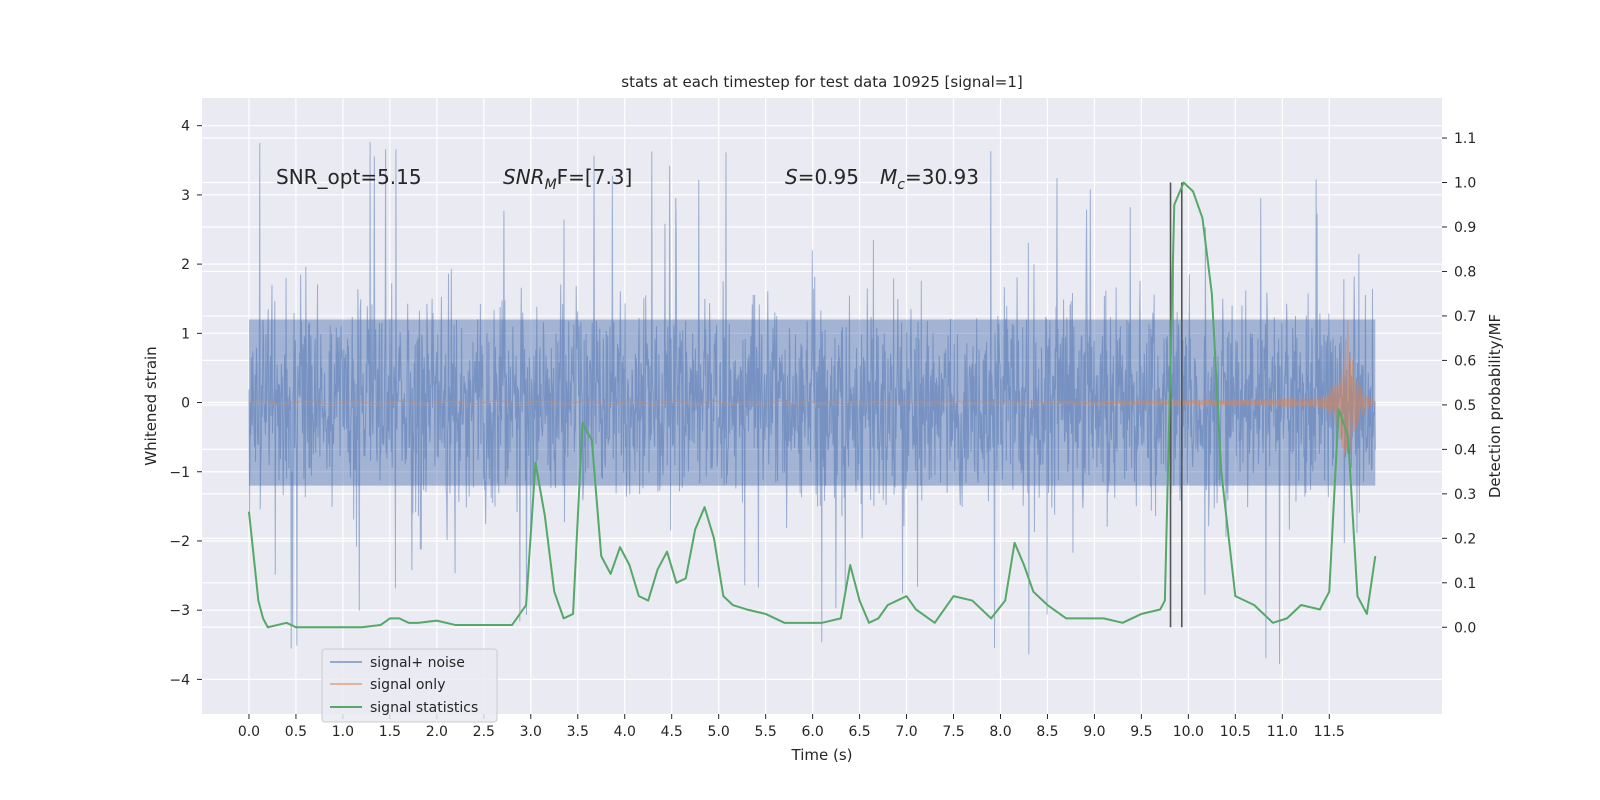 The height and width of the screenshot is (800, 1600). What do you see at coordinates (1465, 406) in the screenshot?
I see `y-right-tick-label: 0.5` at bounding box center [1465, 406].